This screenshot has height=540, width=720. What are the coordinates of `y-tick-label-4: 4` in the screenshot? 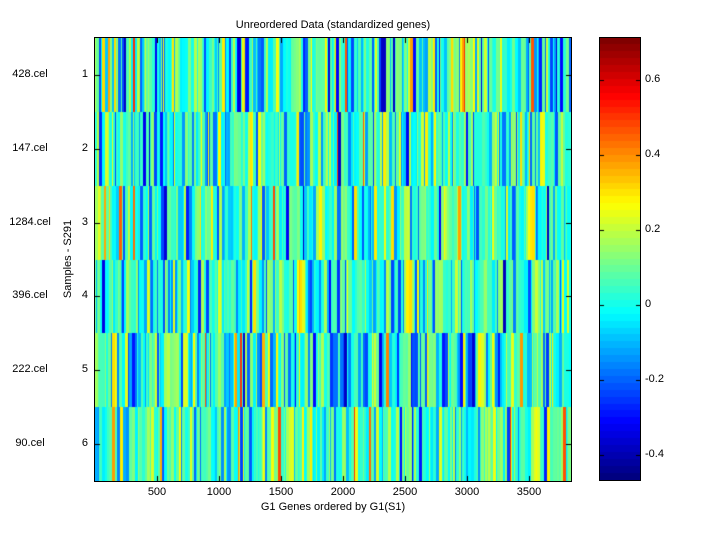 It's located at (84, 295).